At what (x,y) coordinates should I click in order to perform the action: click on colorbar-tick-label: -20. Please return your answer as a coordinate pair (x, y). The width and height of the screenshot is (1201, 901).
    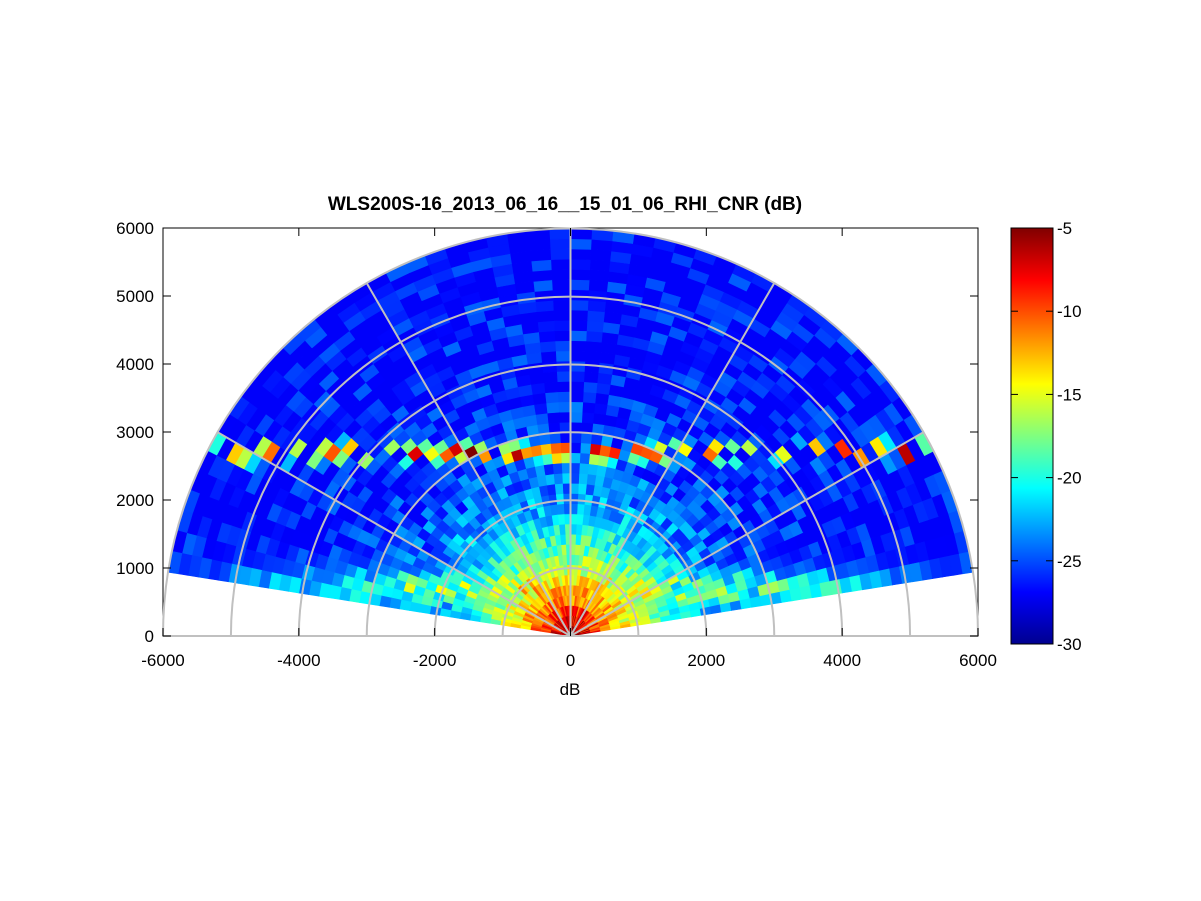
    Looking at the image, I should click on (1069, 478).